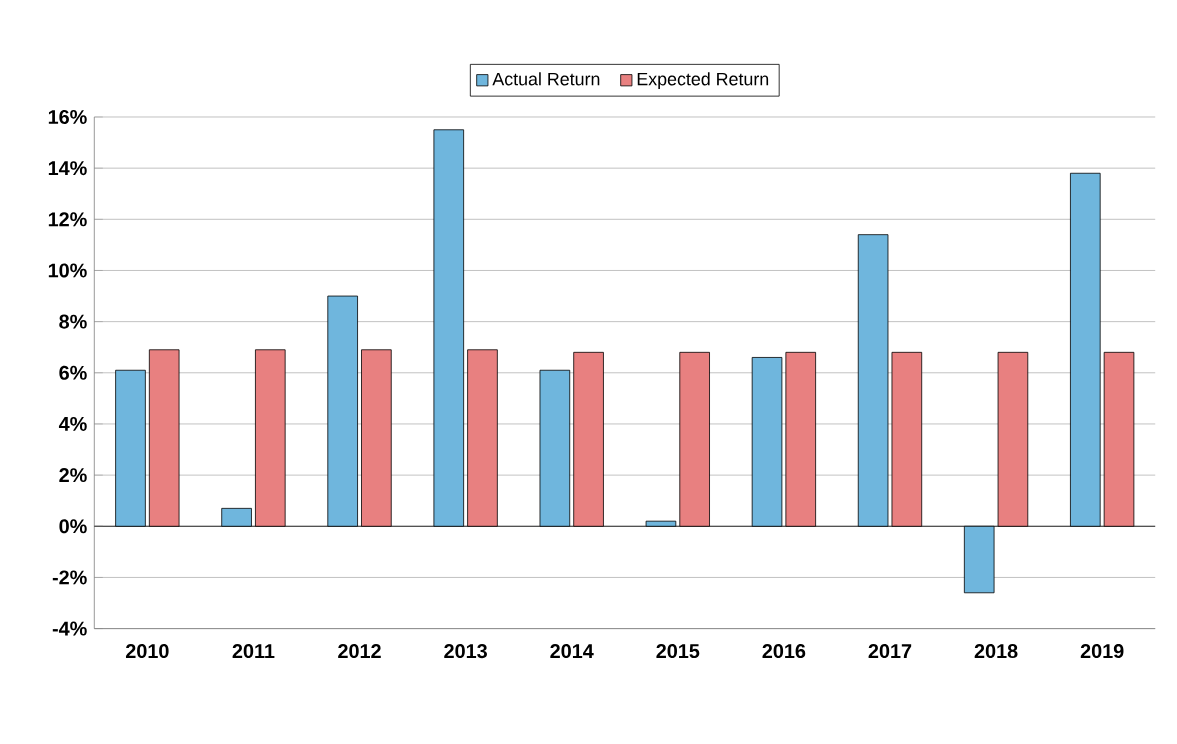 This screenshot has width=1177, height=744. Describe the element at coordinates (147, 651) in the screenshot. I see `x-tick-label: 2010` at that location.